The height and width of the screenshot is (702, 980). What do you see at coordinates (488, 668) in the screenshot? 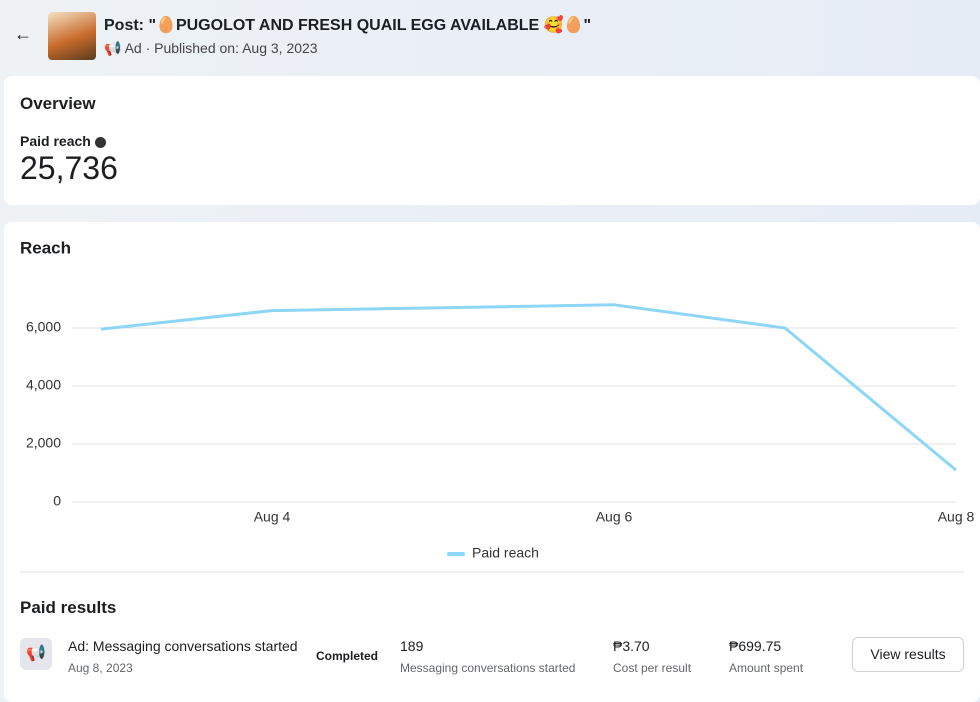
I see `results-label: Messaging conversations started` at bounding box center [488, 668].